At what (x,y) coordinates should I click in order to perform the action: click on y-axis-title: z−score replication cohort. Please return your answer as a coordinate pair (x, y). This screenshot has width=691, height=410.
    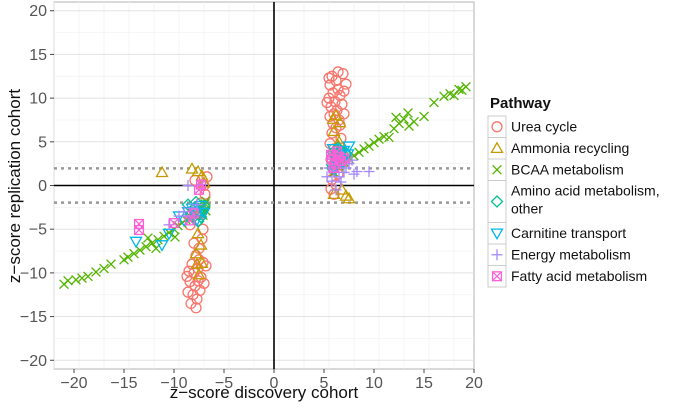
    Looking at the image, I should click on (14, 186).